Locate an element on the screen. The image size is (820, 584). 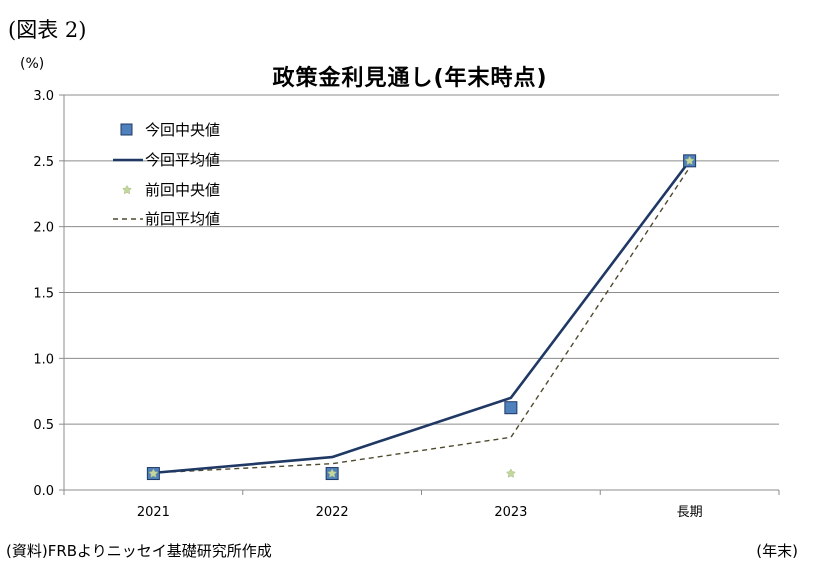
x-axis-unit: (年末) is located at coordinates (777, 551).